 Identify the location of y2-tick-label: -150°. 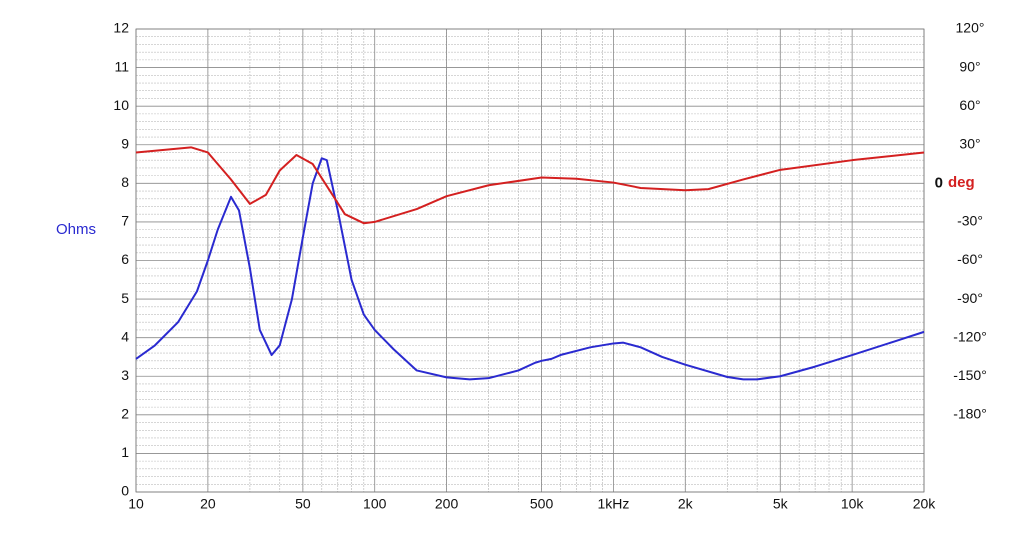
(970, 375).